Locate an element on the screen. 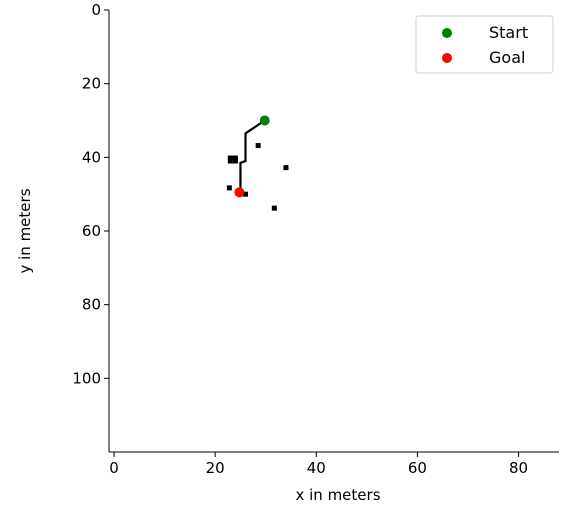 This screenshot has width=561, height=506. legend-goal-marker is located at coordinates (447, 58).